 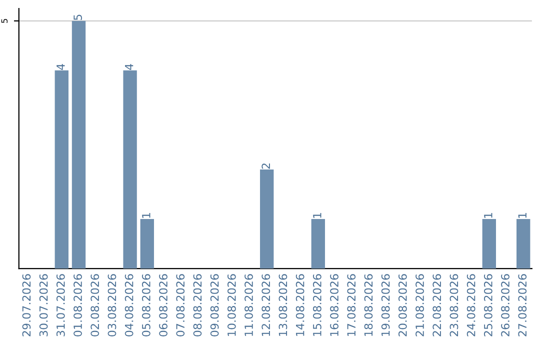 What do you see at coordinates (402, 305) in the screenshot?
I see `x-tick-label: 20.08.2026` at bounding box center [402, 305].